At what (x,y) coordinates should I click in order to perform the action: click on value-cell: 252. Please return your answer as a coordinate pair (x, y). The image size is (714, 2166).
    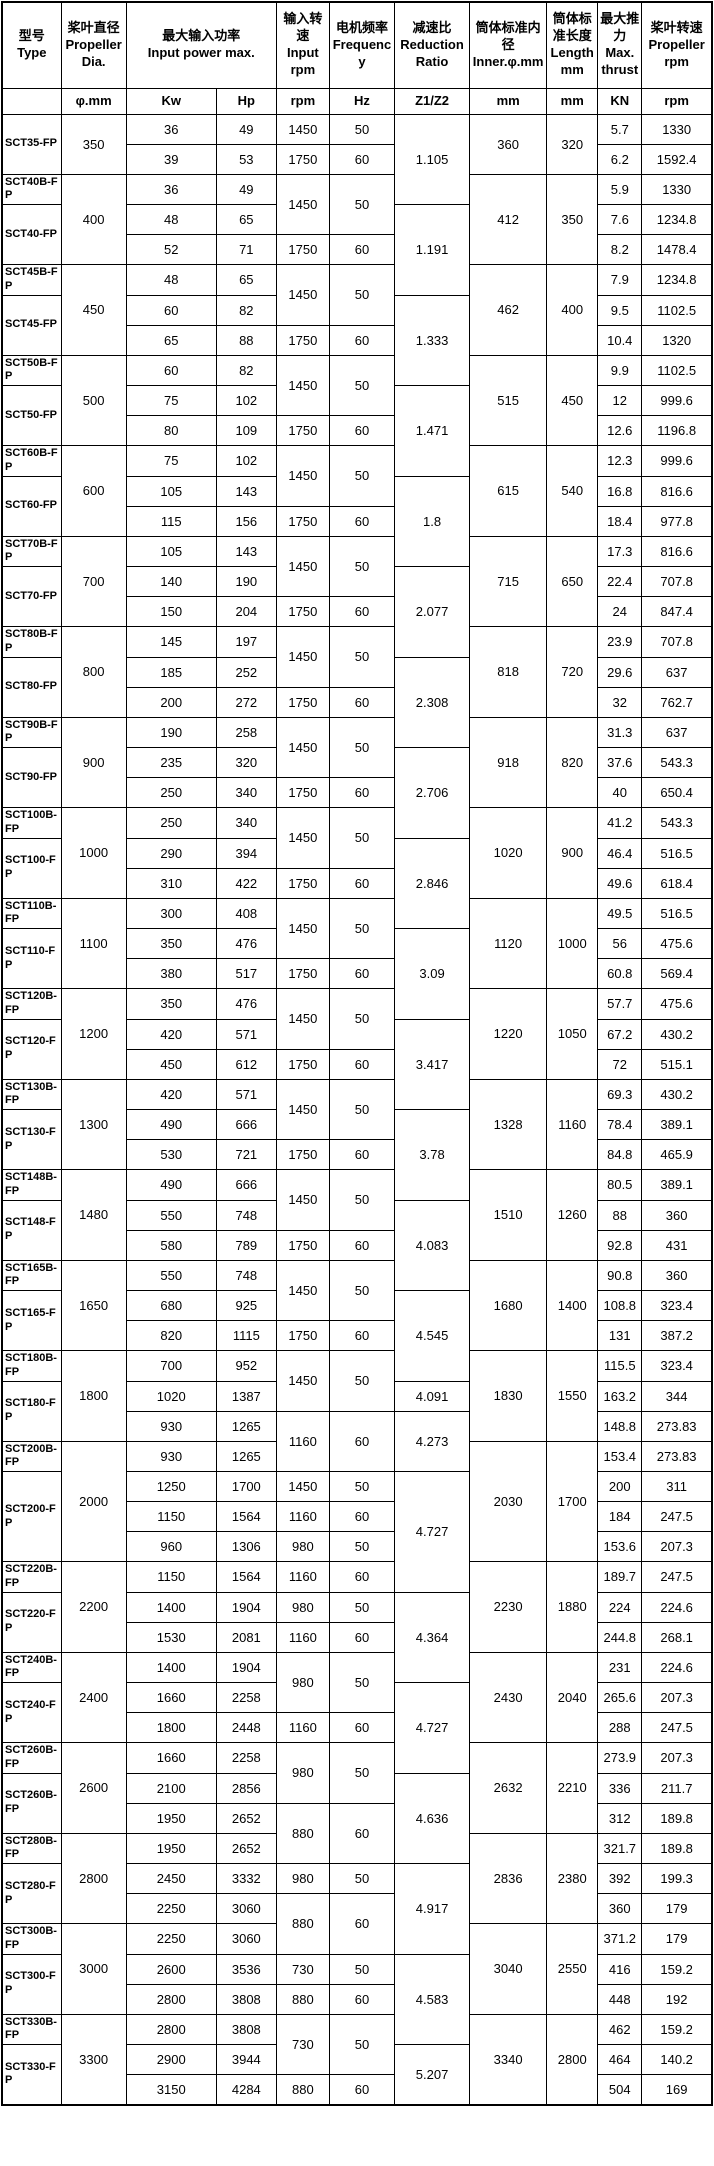
    Looking at the image, I should click on (246, 672).